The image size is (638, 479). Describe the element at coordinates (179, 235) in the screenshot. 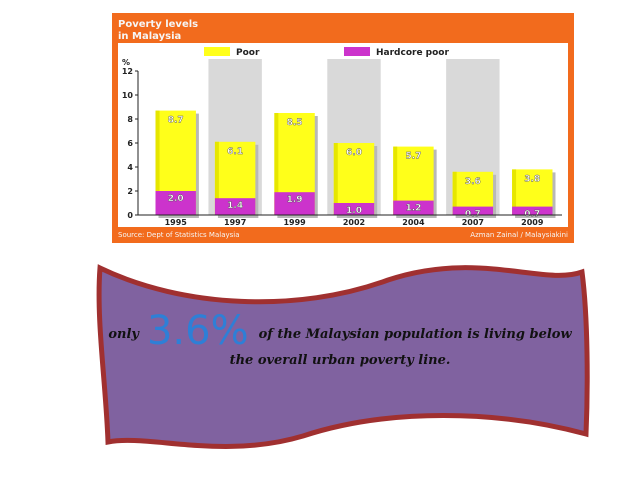

I see `source-text: Source: Dept of Statistics Malaysia` at that location.